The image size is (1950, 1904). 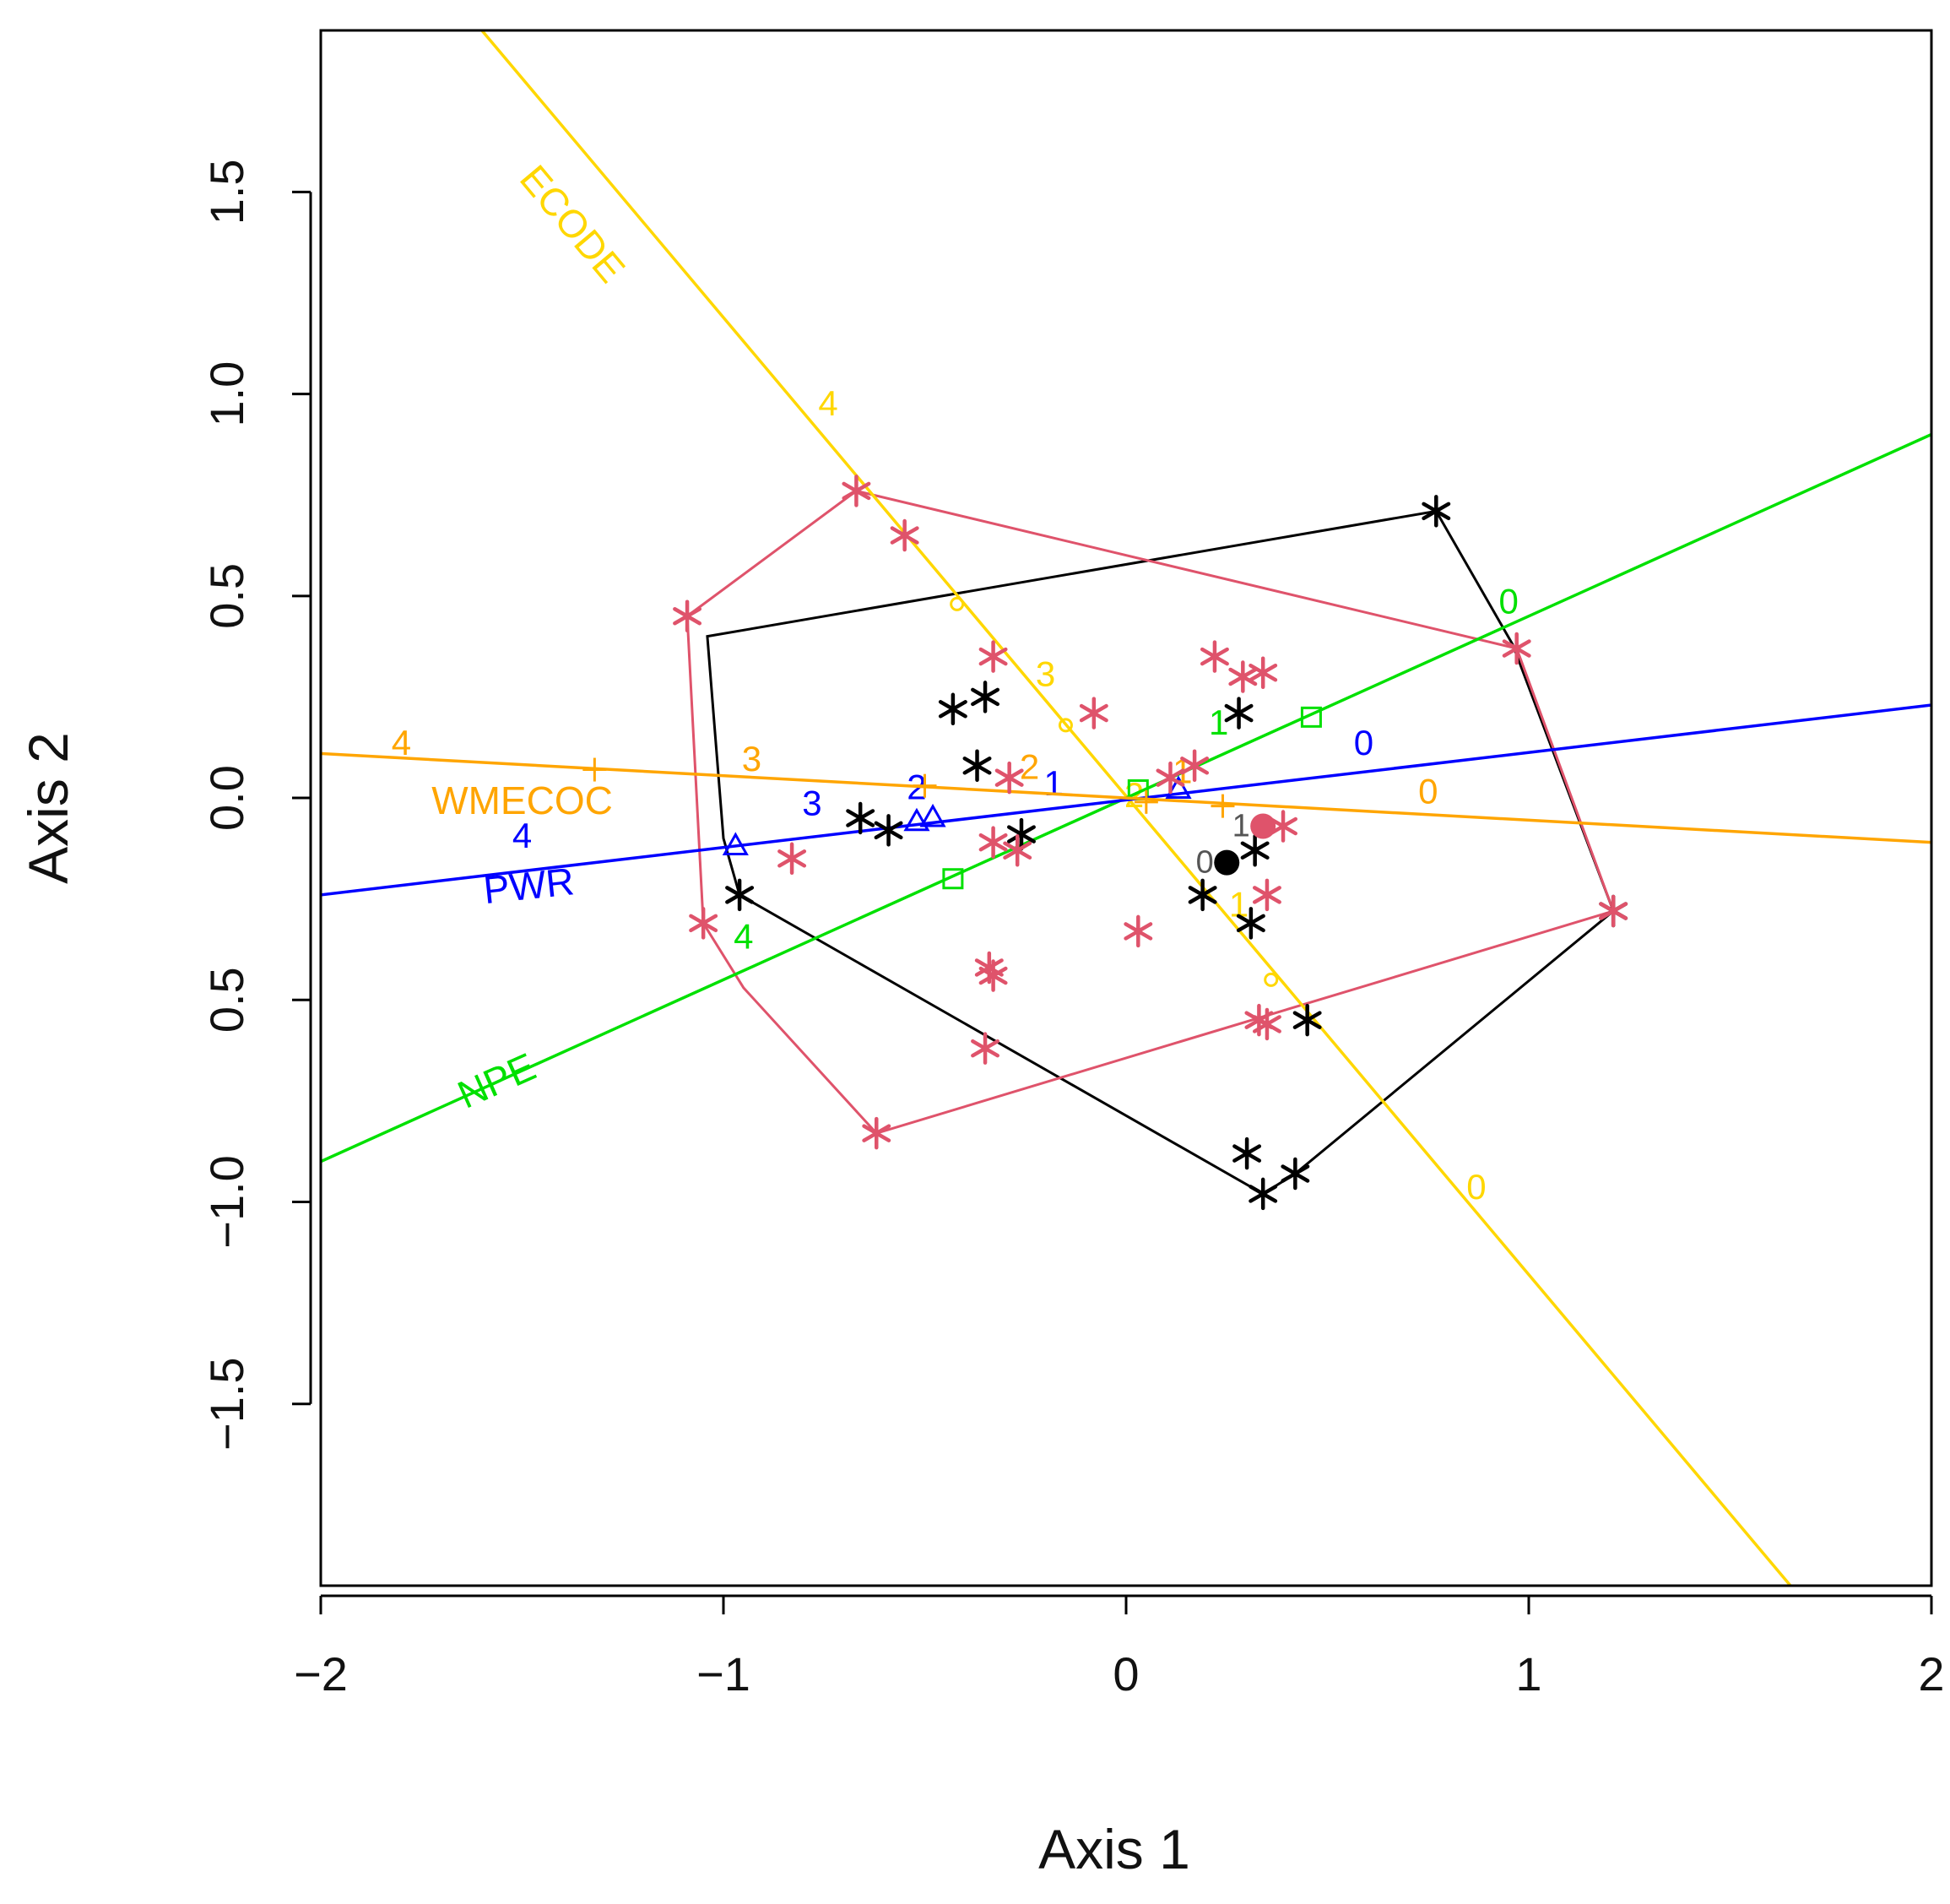 I want to click on centroid-label-red: 1, so click(x=1241, y=826).